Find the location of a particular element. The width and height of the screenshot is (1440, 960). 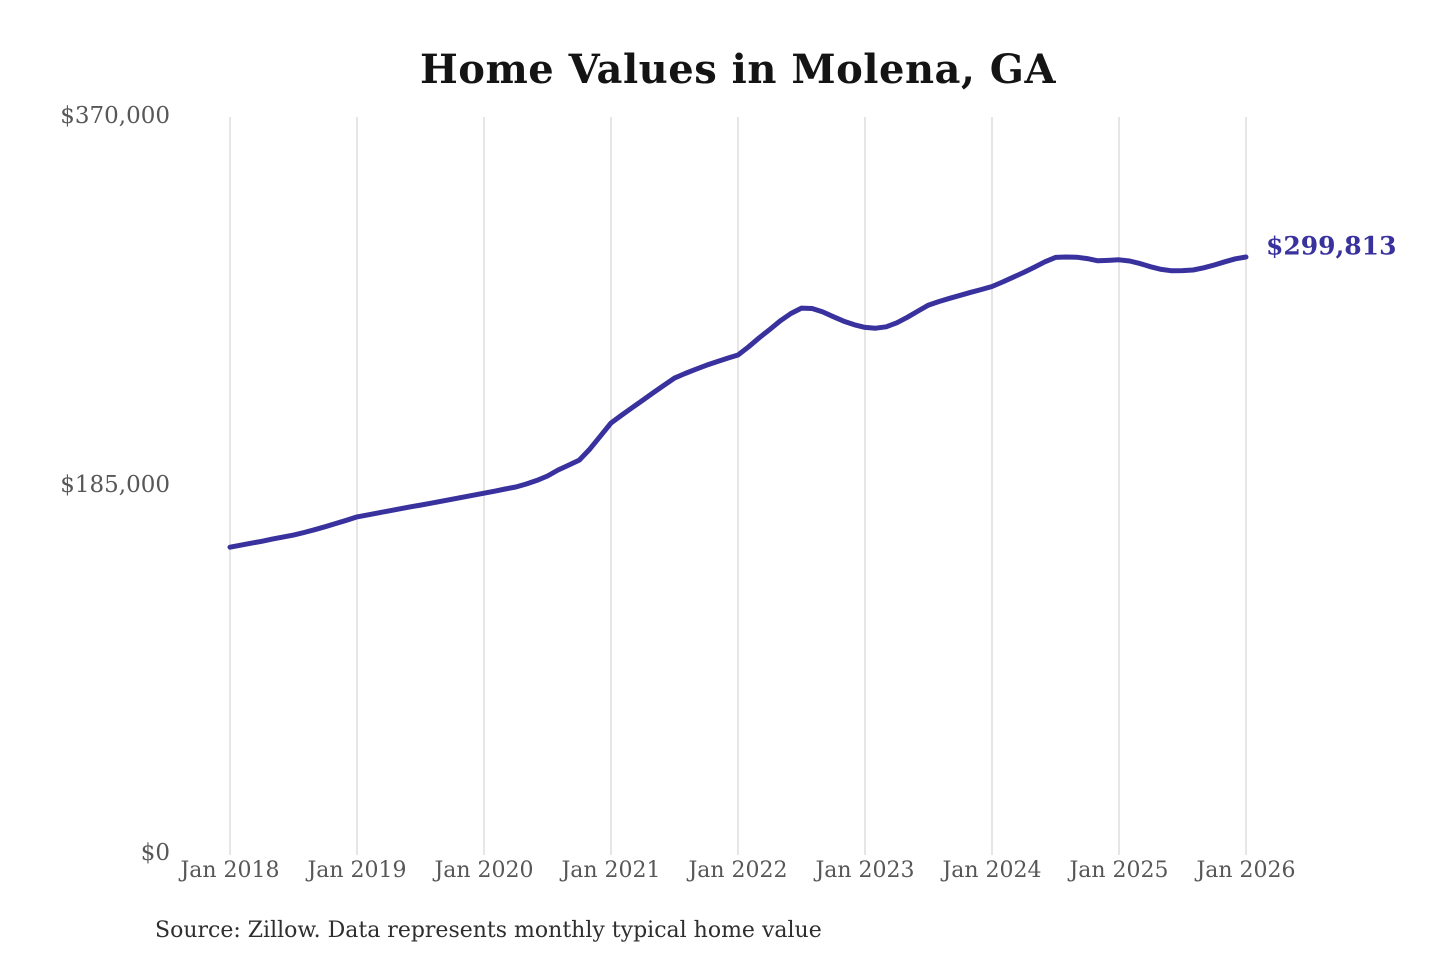

latest-value-label: $299,813 is located at coordinates (1331, 246).